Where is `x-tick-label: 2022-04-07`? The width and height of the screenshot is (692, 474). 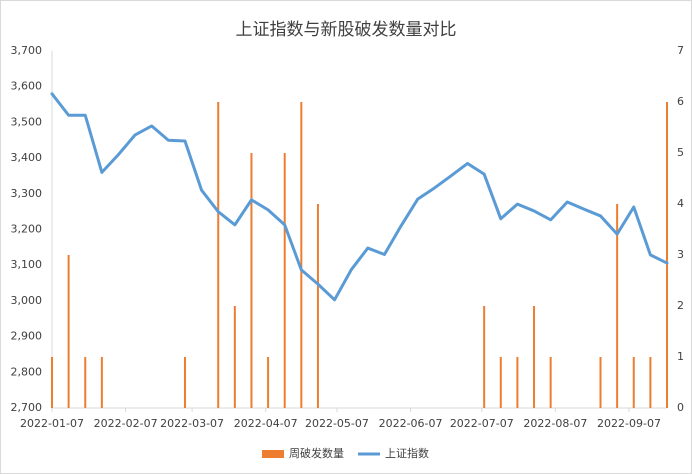
x-tick-label: 2022-04-07 is located at coordinates (266, 423).